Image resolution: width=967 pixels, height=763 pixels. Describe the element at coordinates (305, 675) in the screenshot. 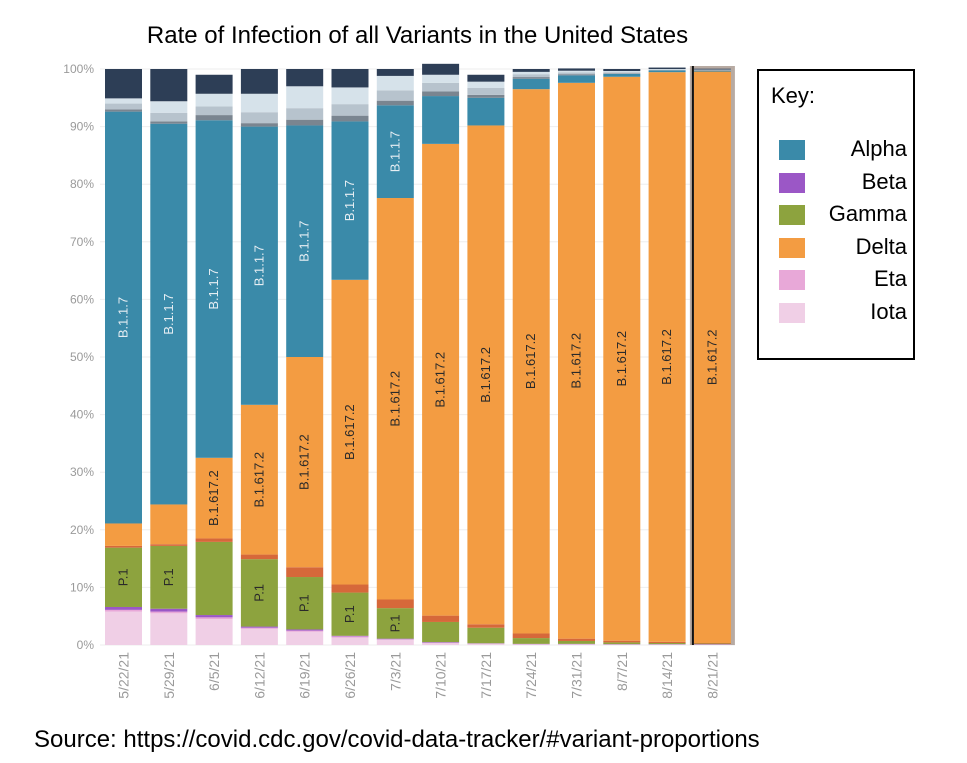

I see `x-tick-label: 6/19/21` at that location.